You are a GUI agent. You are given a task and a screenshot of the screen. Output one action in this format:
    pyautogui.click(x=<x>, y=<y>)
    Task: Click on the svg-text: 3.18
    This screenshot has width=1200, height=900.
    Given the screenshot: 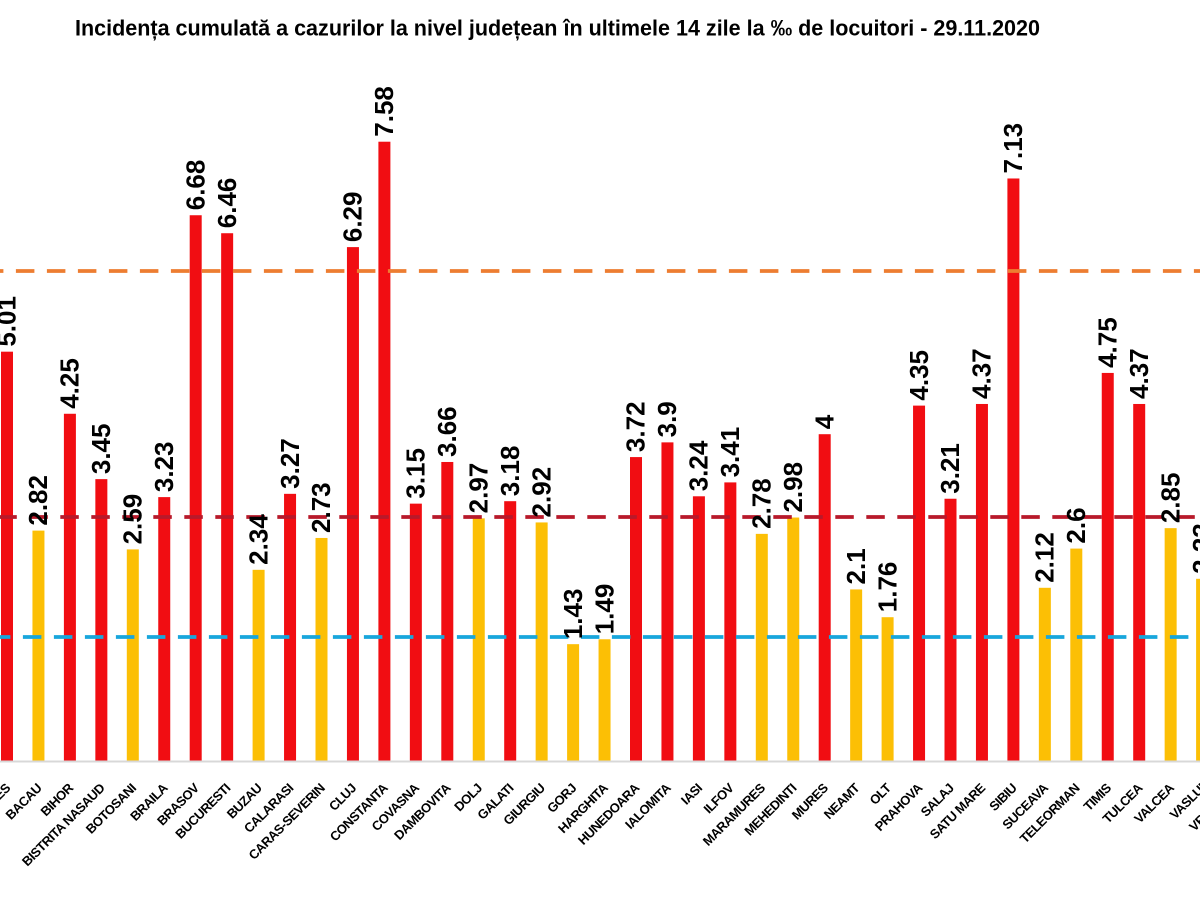 What is the action you would take?
    pyautogui.click(x=510, y=471)
    